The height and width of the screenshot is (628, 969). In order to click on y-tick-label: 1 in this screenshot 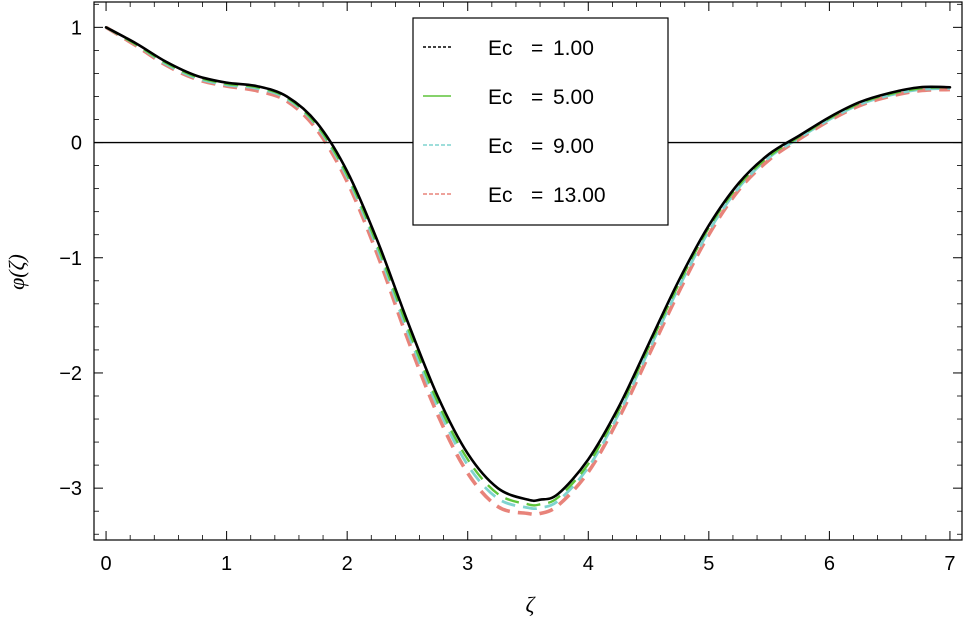, I will do `click(76, 28)`.